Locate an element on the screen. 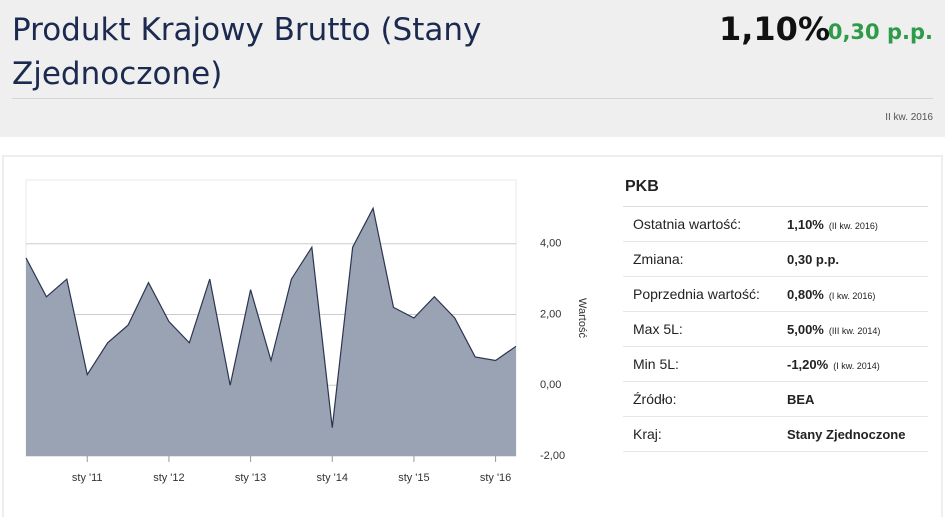 The height and width of the screenshot is (517, 945). row-label: Ostatnia wartość: is located at coordinates (687, 224).